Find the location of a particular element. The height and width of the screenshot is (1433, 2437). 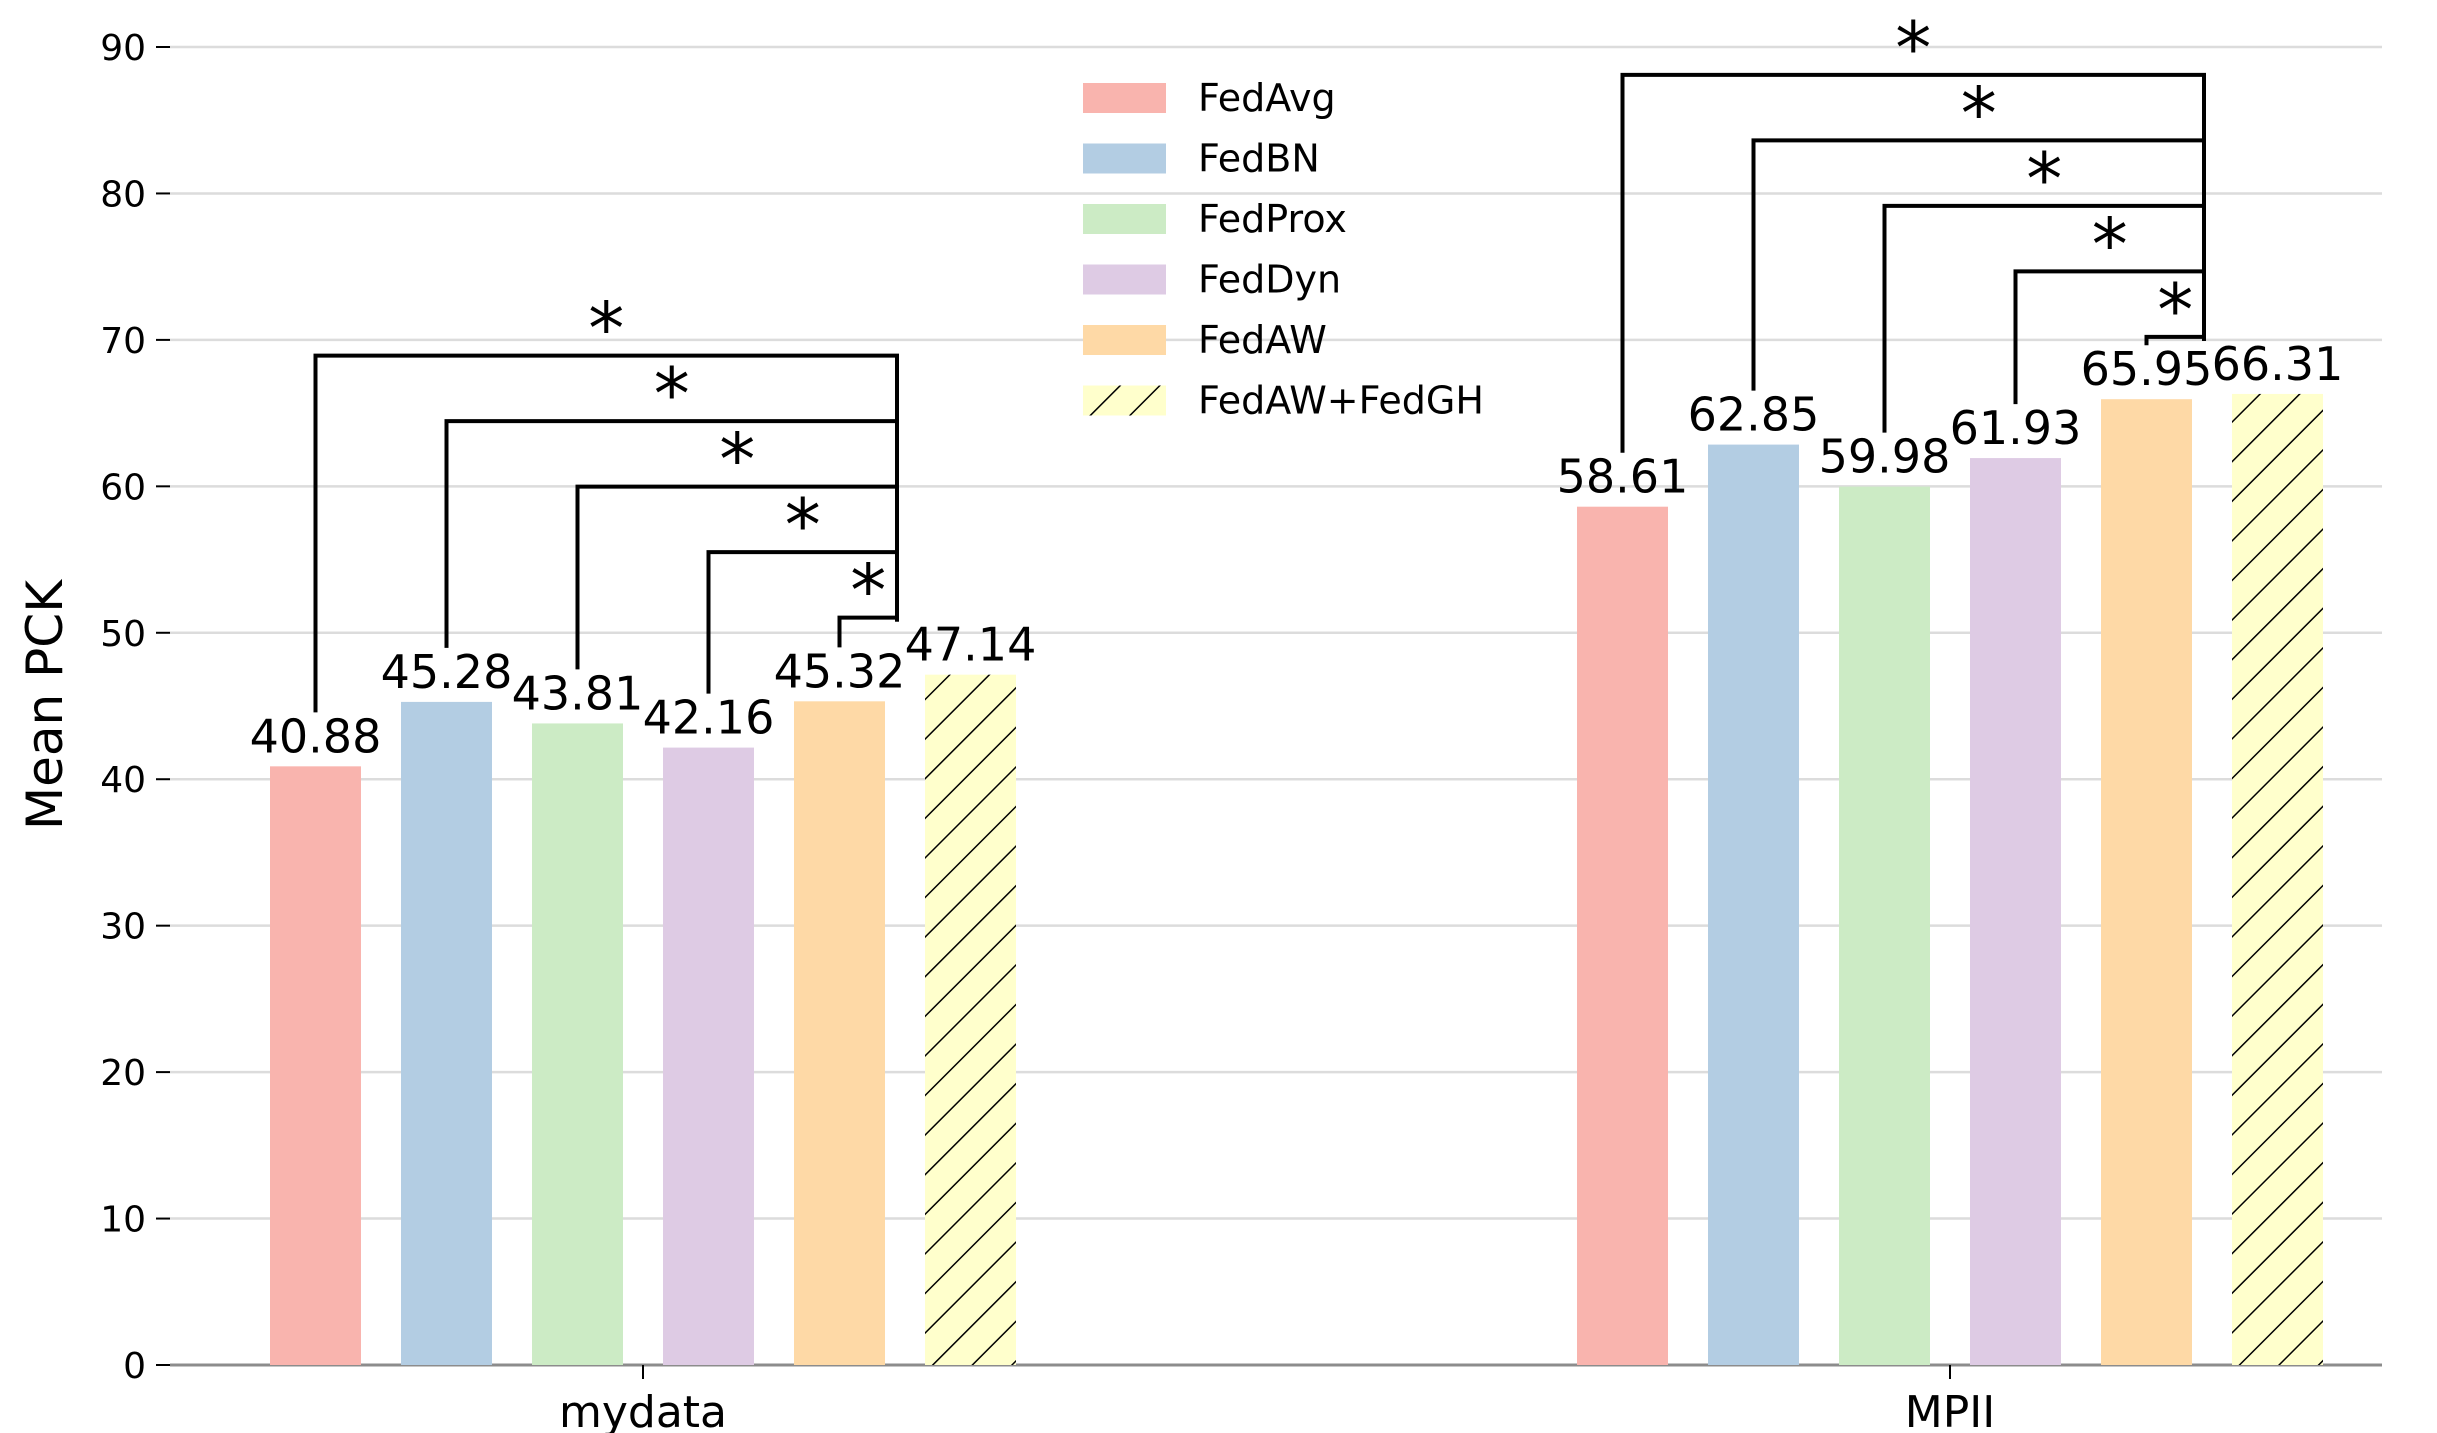

data-label: 62.85 is located at coordinates (1754, 415).